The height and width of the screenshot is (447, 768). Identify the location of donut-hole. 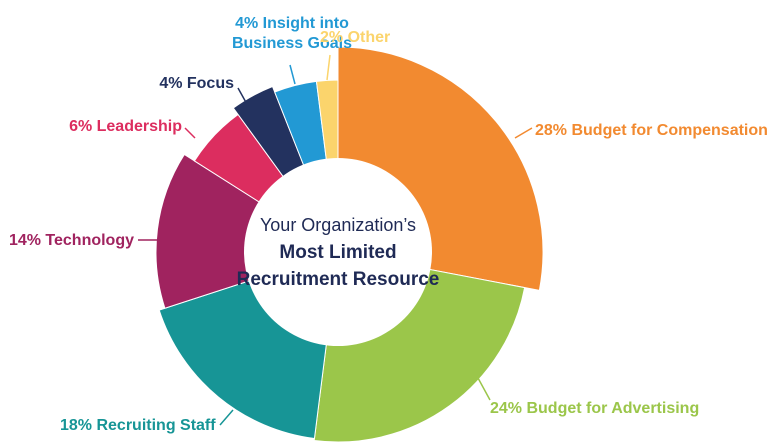
(338, 252).